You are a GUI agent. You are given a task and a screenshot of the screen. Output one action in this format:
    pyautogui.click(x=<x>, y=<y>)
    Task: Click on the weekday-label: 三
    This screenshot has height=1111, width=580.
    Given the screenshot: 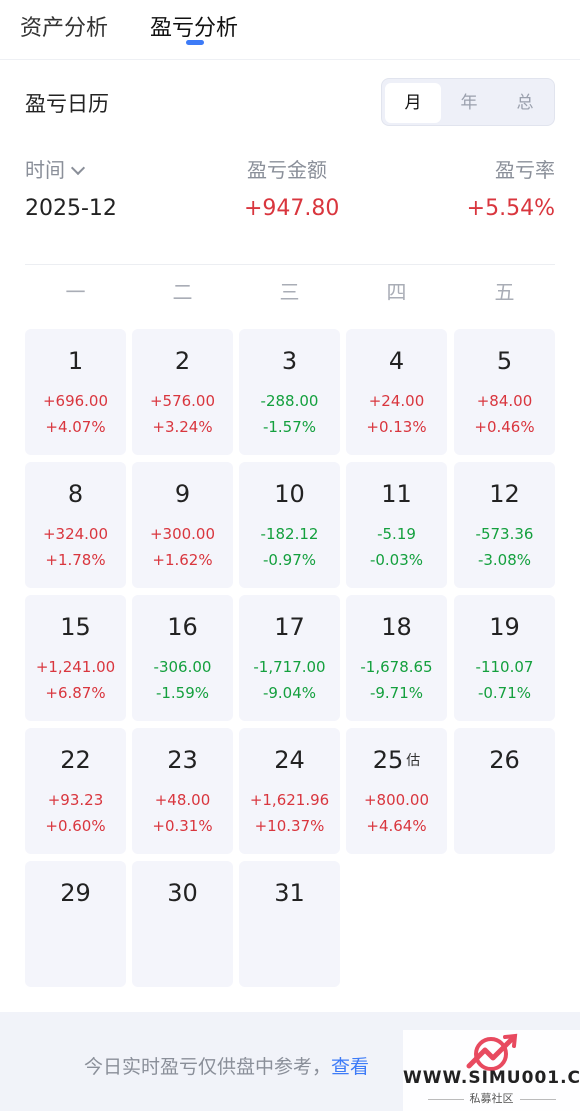 What is the action you would take?
    pyautogui.click(x=289, y=292)
    